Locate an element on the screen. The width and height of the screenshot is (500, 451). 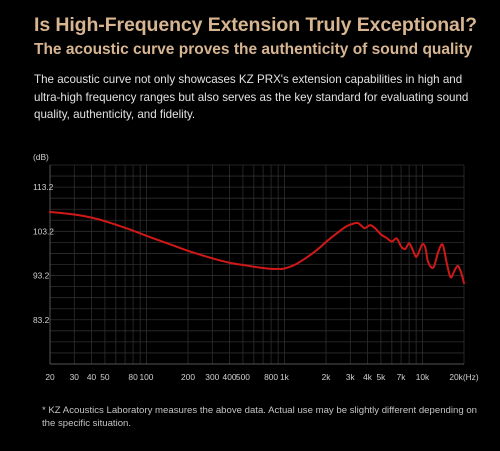
frequency-response-curve is located at coordinates (257, 247).